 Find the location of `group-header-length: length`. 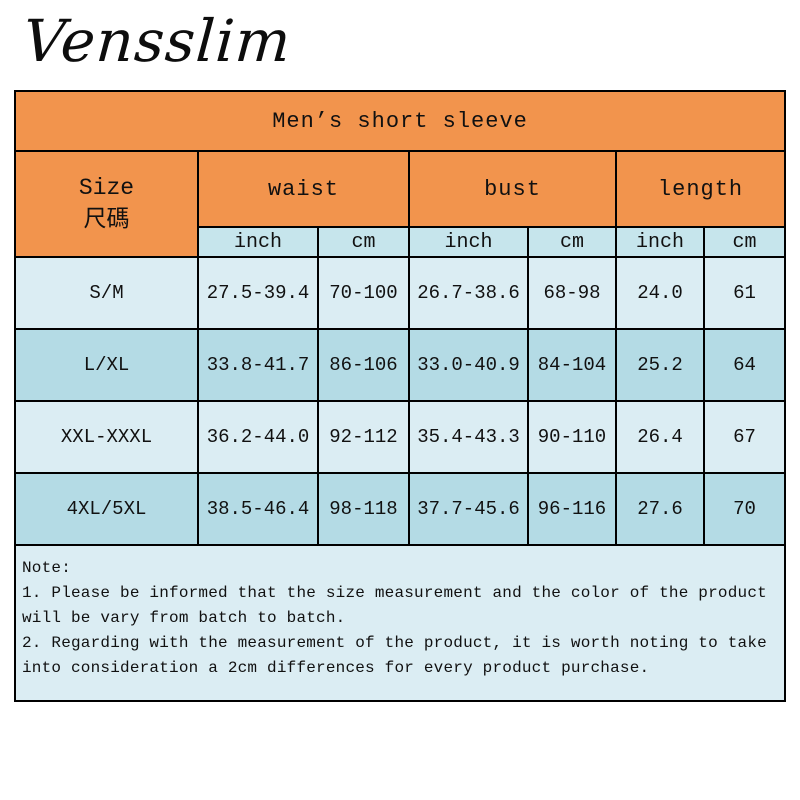

group-header-length: length is located at coordinates (700, 189).